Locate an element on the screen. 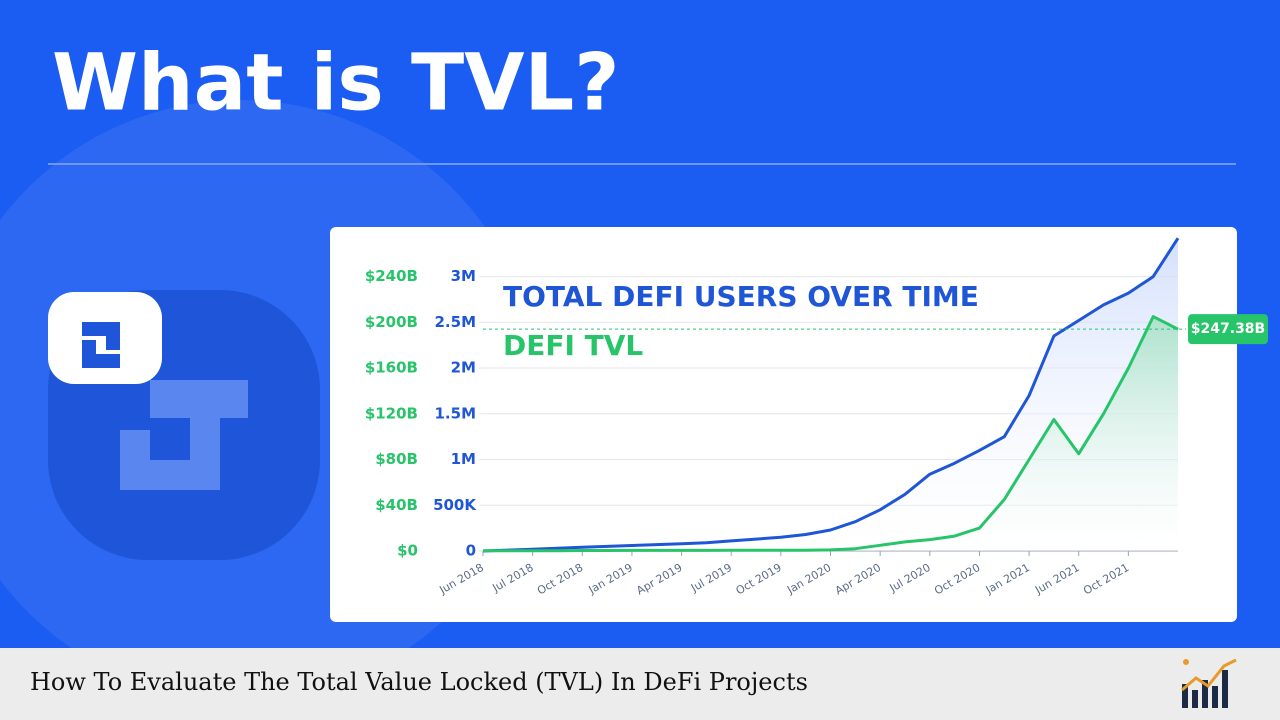 The width and height of the screenshot is (1280, 720). y-tick-label: $200B is located at coordinates (391, 322).